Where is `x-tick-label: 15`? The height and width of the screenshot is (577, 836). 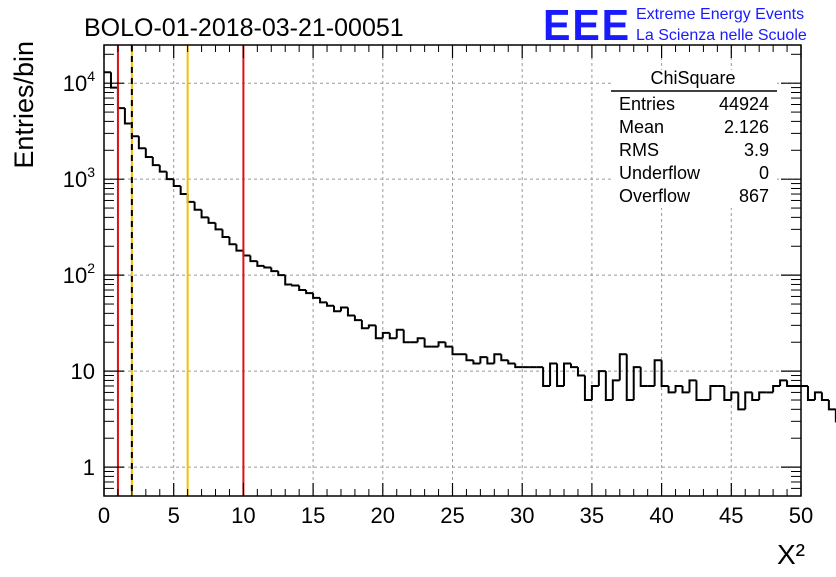 x-tick-label: 15 is located at coordinates (313, 515).